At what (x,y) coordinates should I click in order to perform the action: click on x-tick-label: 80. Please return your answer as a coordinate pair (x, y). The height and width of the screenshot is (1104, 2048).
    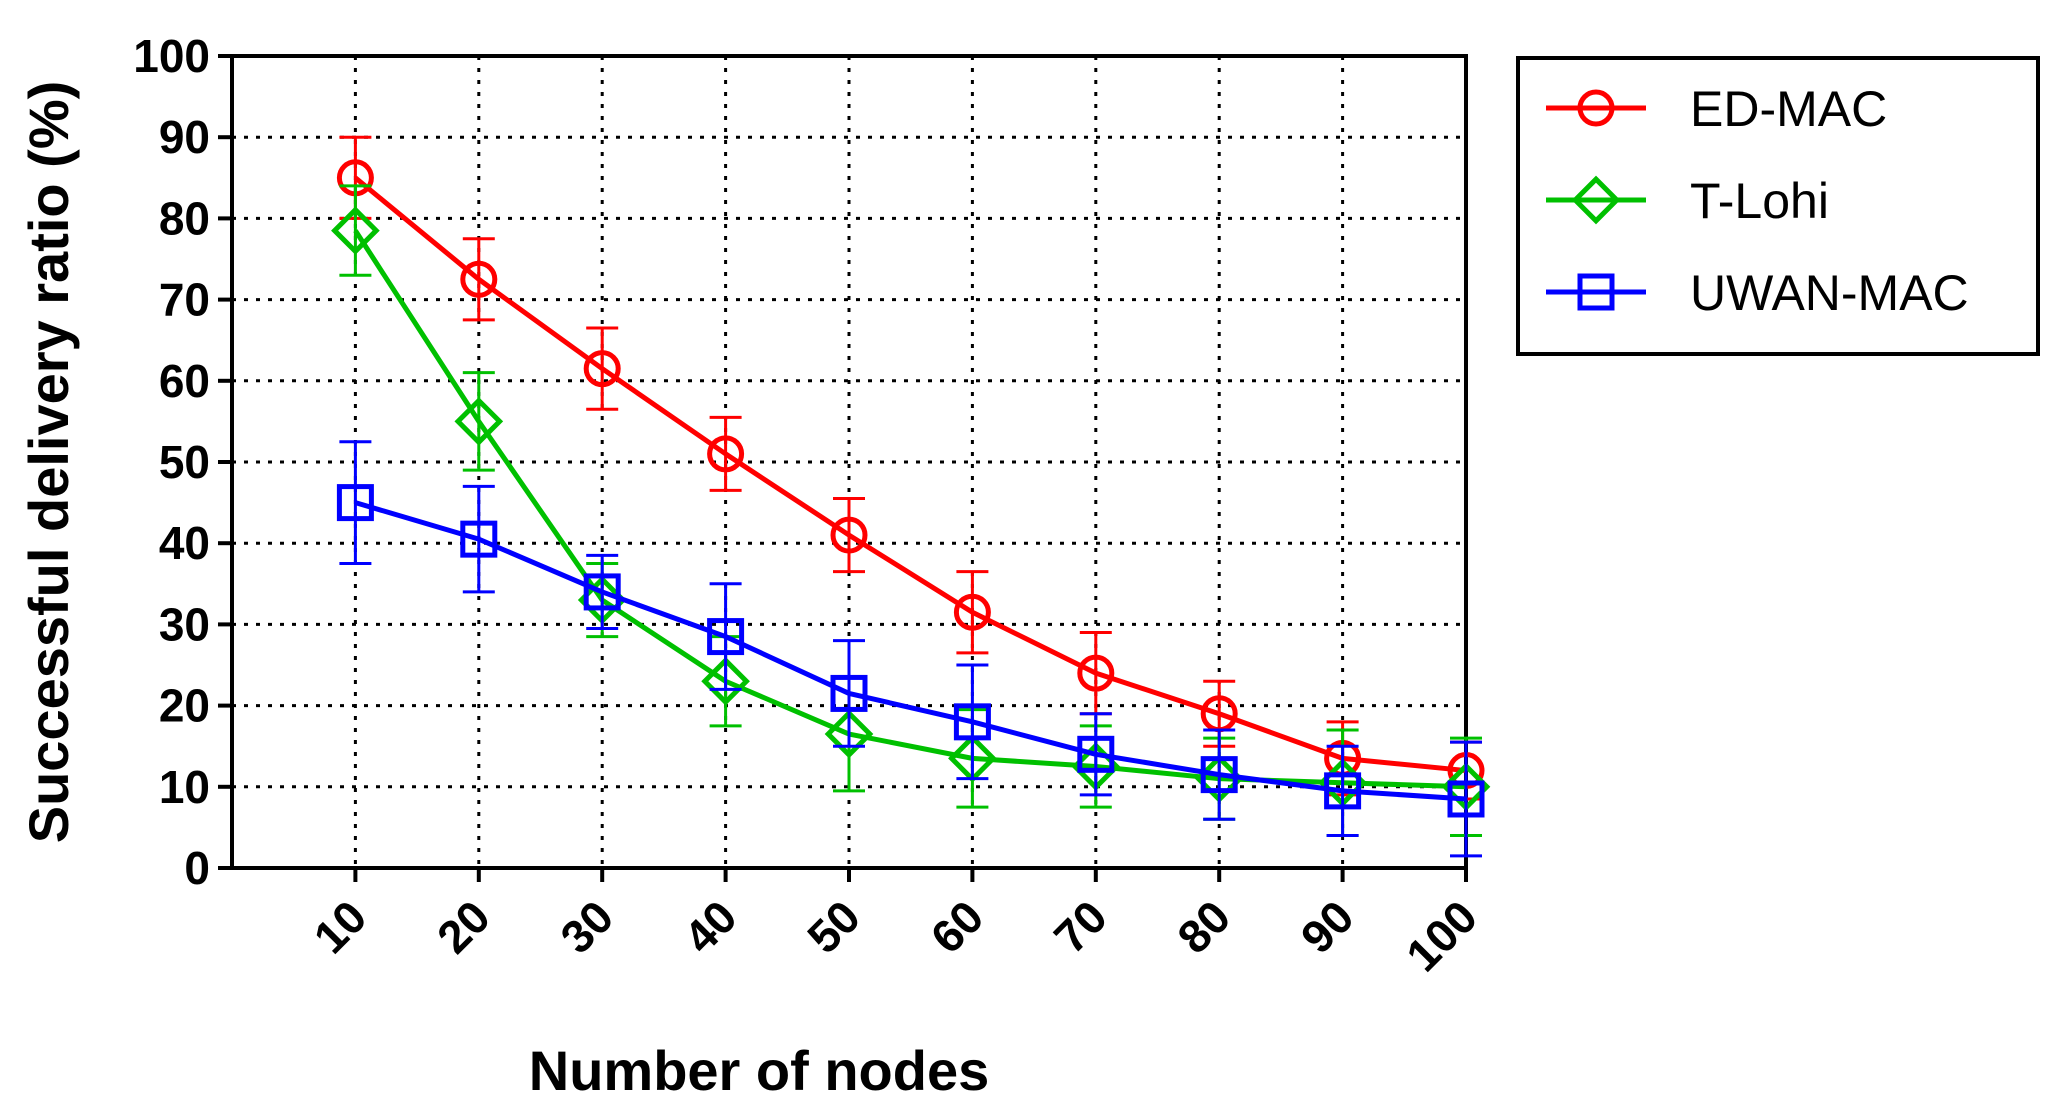
    Looking at the image, I should click on (1203, 926).